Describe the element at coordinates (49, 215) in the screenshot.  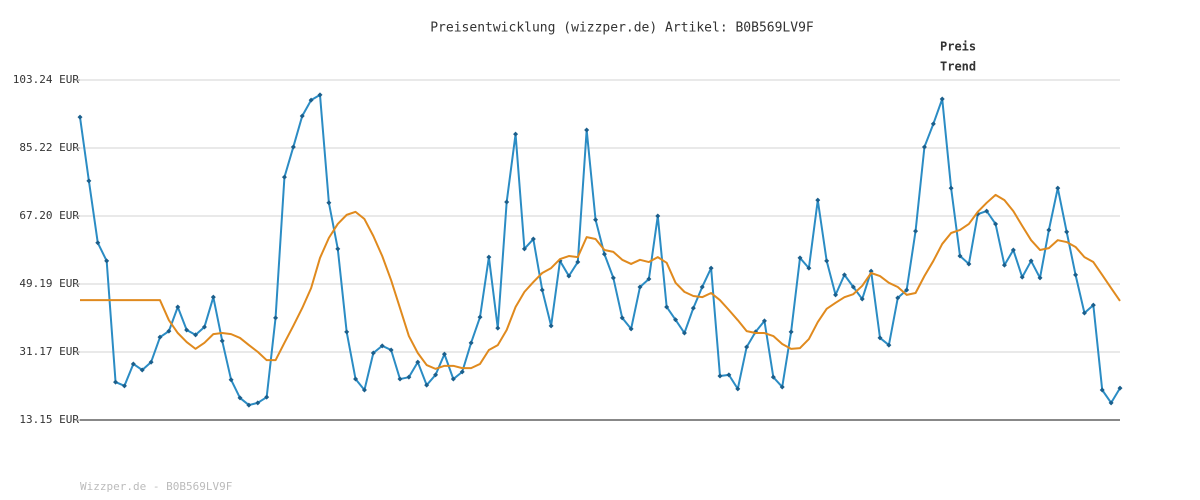
I see `y-tick-label: 67.20 EUR` at that location.